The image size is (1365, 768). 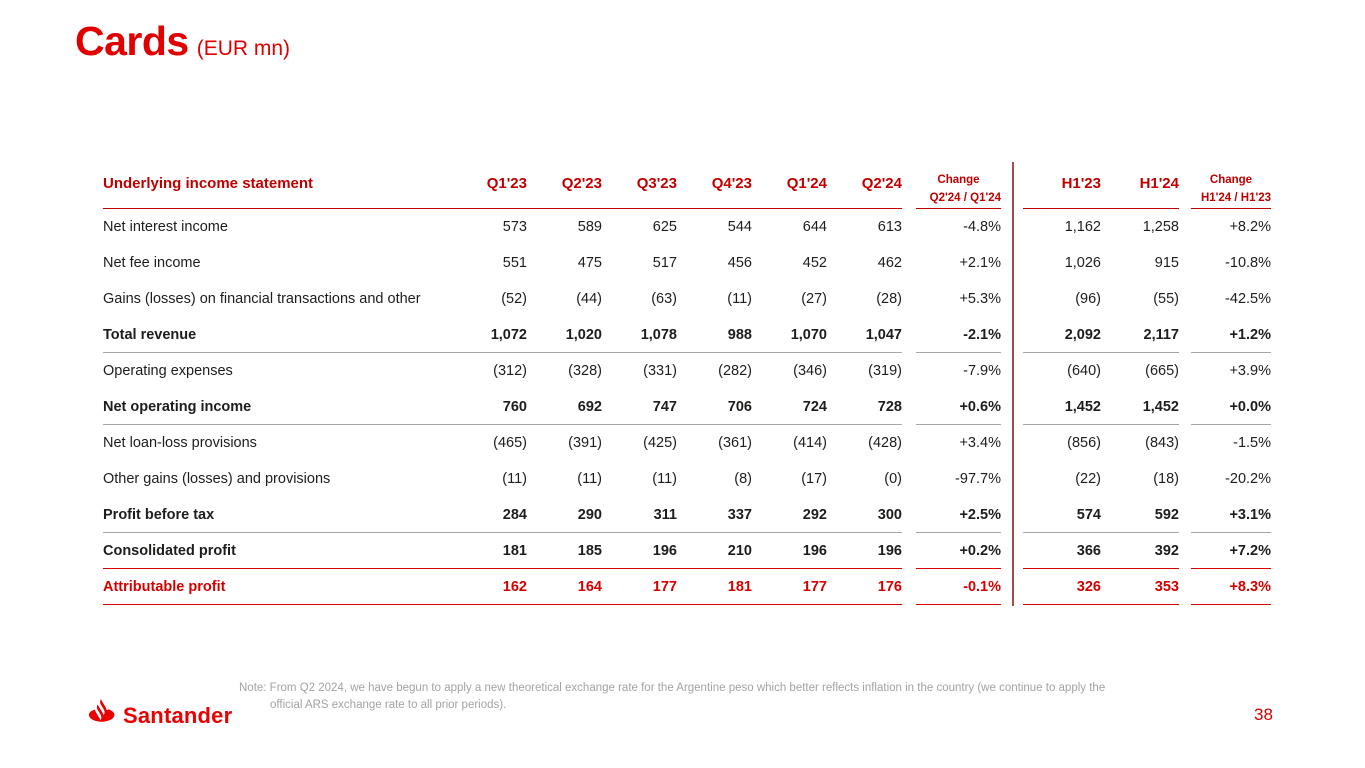 What do you see at coordinates (1101, 185) in the screenshot?
I see `header-half-section: H1'23 H1'24` at bounding box center [1101, 185].